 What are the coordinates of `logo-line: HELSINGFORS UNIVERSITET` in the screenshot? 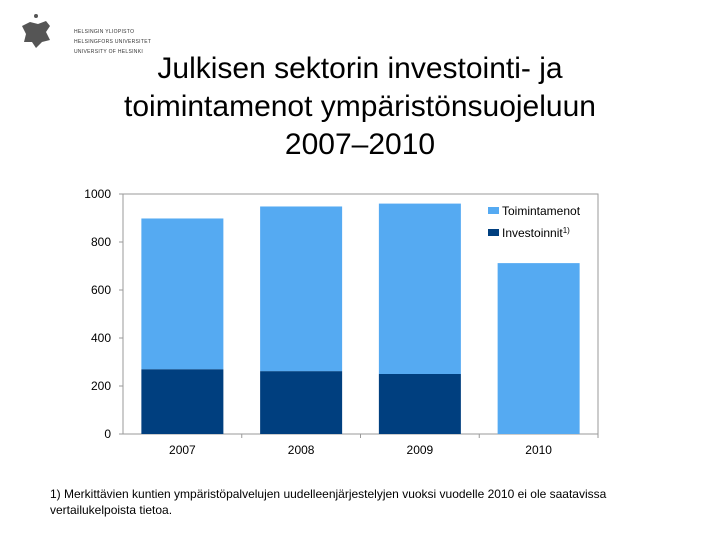 It's located at (113, 42).